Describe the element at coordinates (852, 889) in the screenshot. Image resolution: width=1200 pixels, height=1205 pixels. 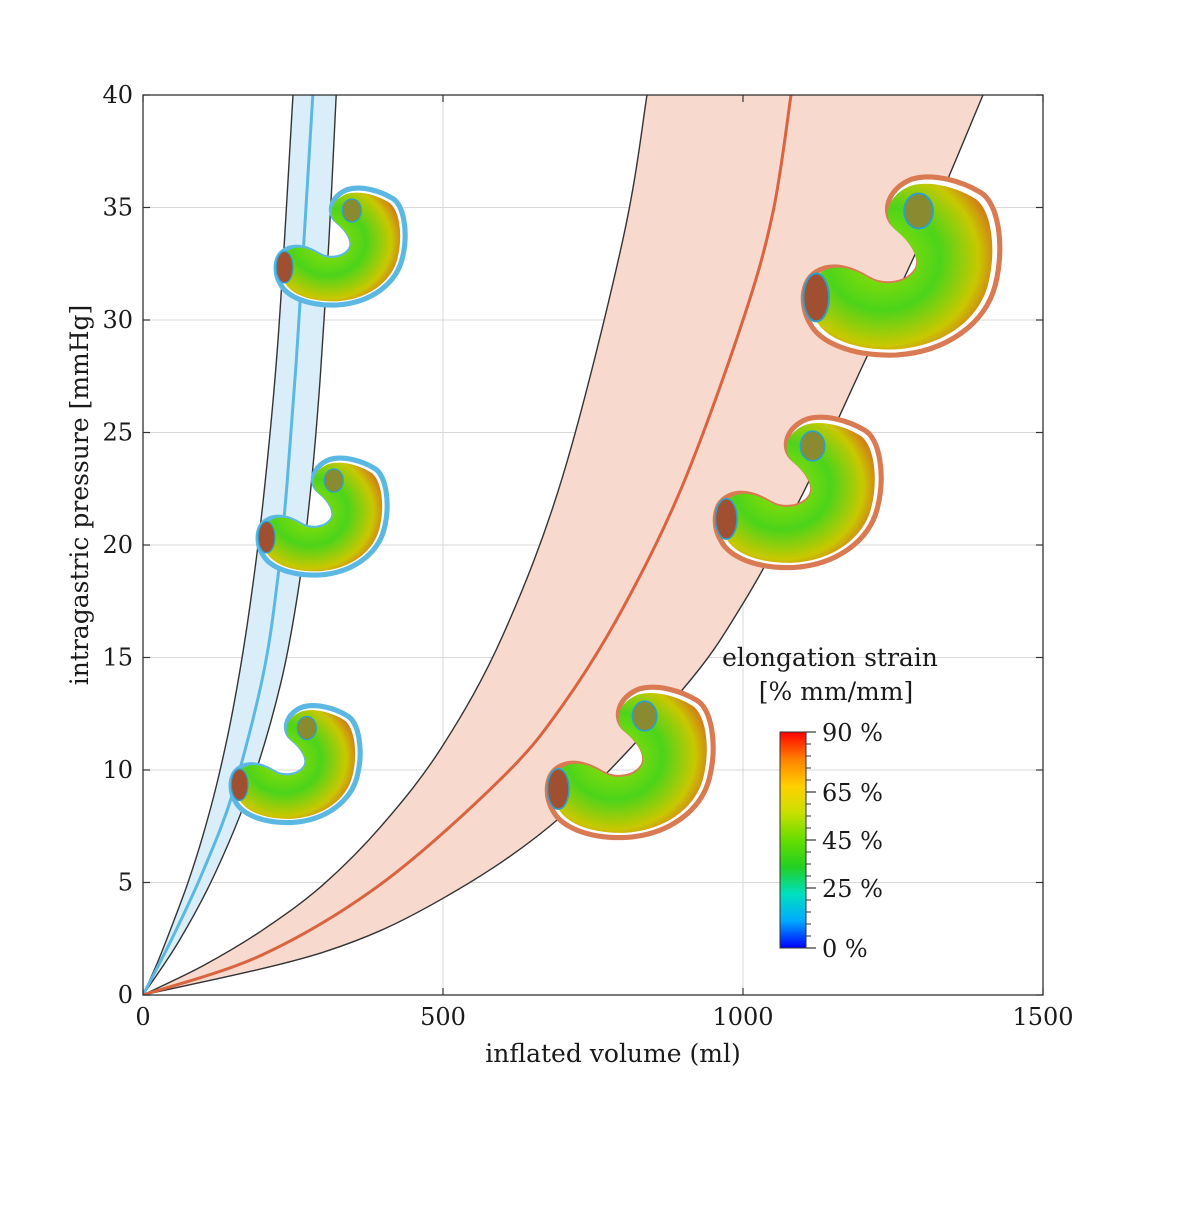
I see `colorbar-label: 25 %` at that location.